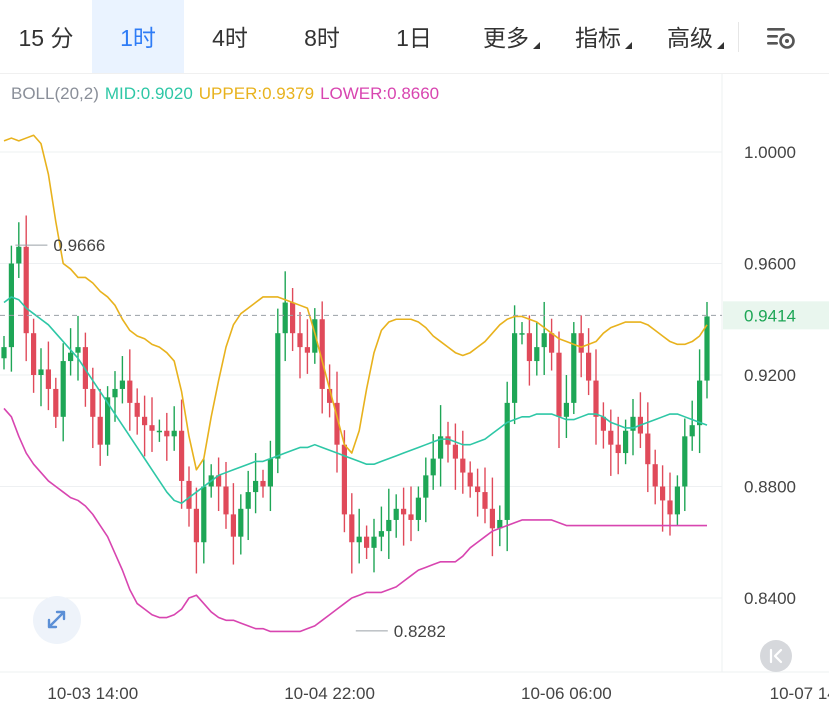 The image size is (829, 704). What do you see at coordinates (148, 93) in the screenshot?
I see `boll-mid: MID:0.9020` at bounding box center [148, 93].